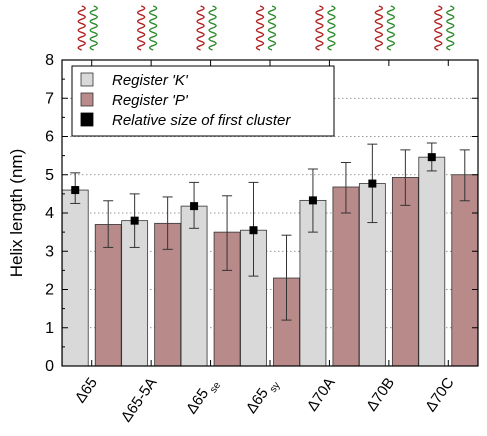 The image size is (487, 436). I want to click on x-tick-label: Δ70A, so click(321, 395).